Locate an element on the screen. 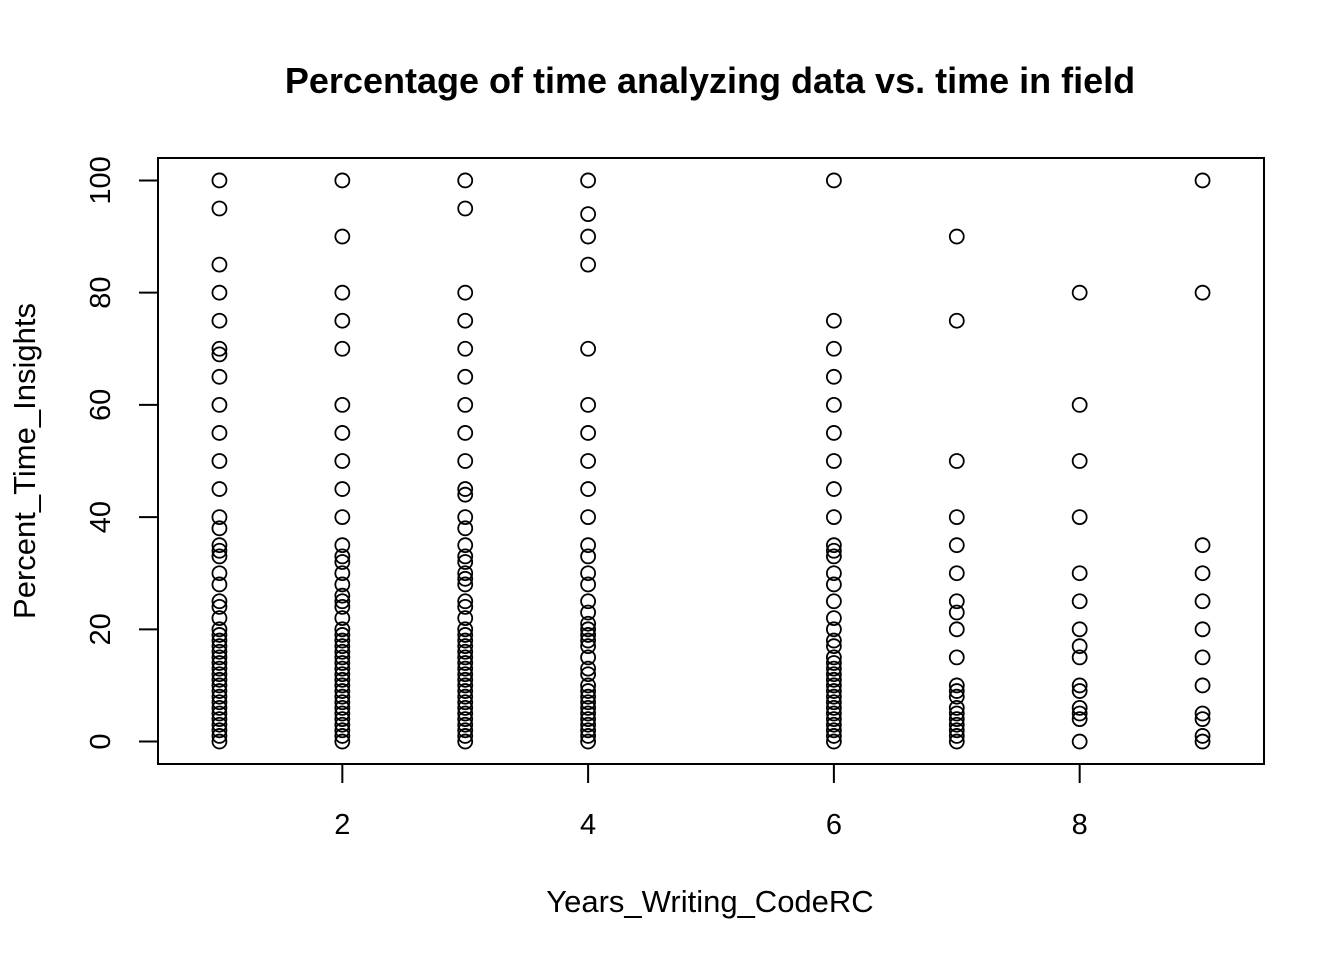 The image size is (1344, 960). x-tick-label: 8 is located at coordinates (1080, 825).